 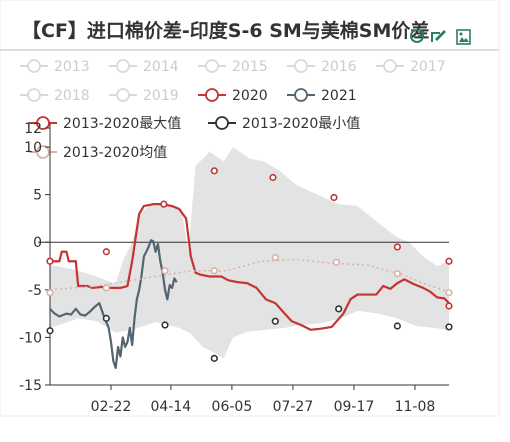 I want to click on legend-item-2013-2020: 2013-2020最小值, so click(x=284, y=124).